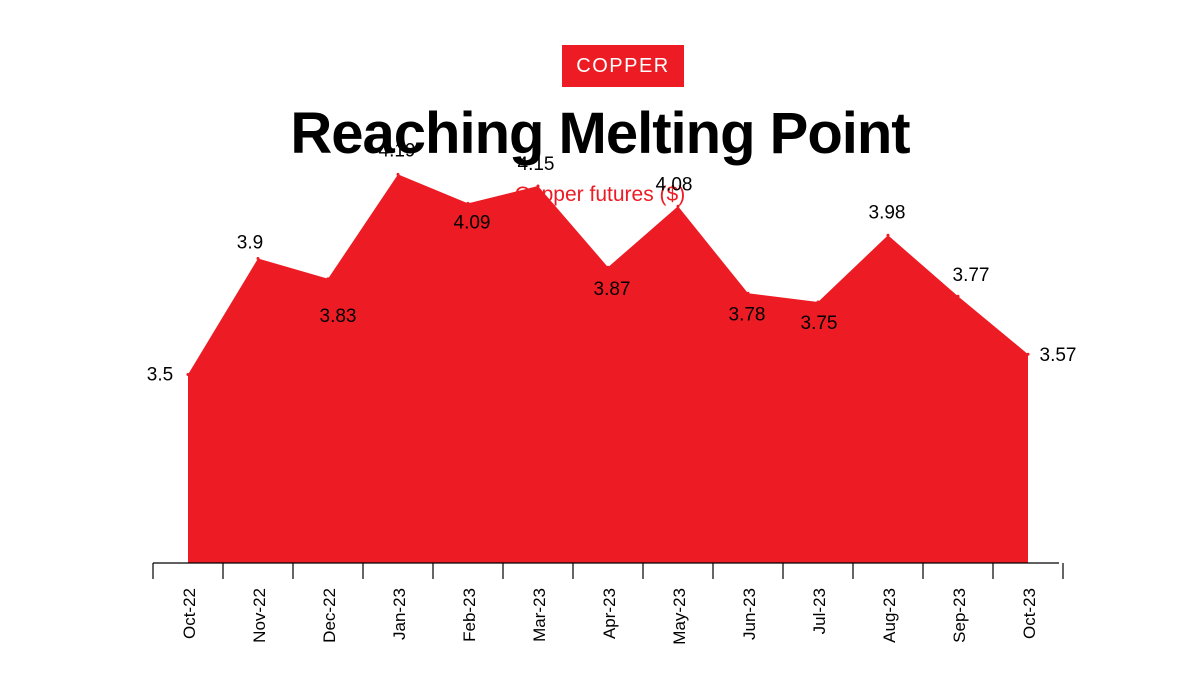  Describe the element at coordinates (338, 316) in the screenshot. I see `data-label: 3.83` at that location.